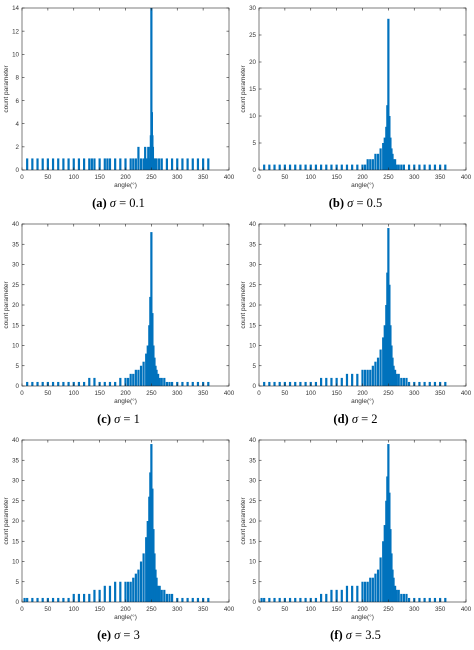  I want to click on y-tick-label: 30, so click(252, 265).